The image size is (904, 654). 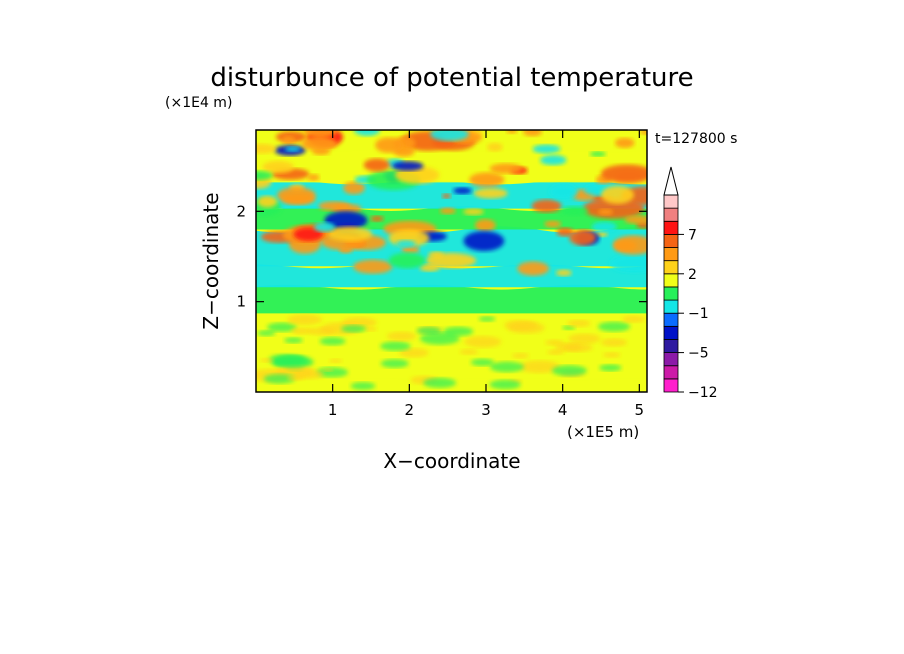 What do you see at coordinates (333, 410) in the screenshot?
I see `x-tick-label: 1` at bounding box center [333, 410].